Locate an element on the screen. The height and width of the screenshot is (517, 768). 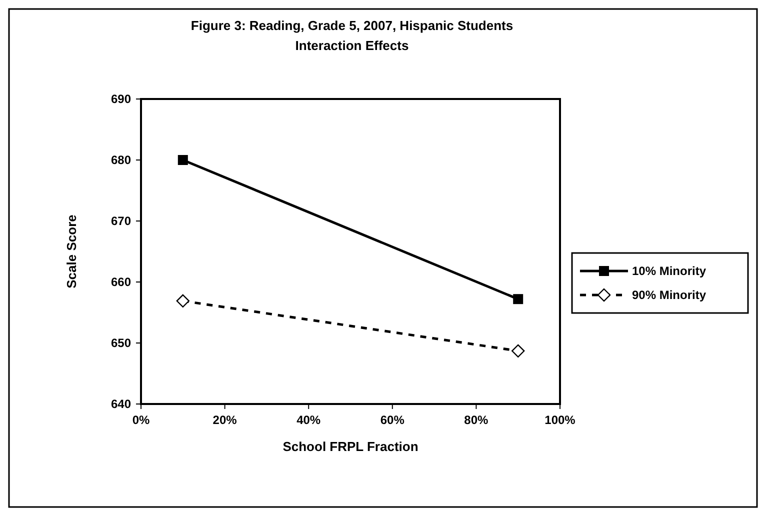
x-tick-label: 0% is located at coordinates (141, 420).